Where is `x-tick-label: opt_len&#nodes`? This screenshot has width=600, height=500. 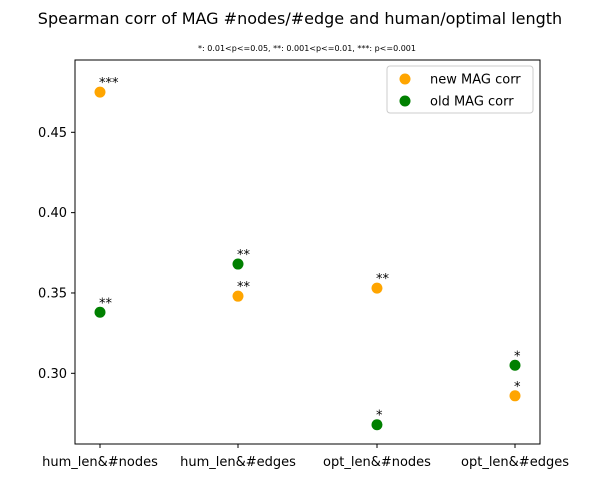
x-tick-label: opt_len&#nodes is located at coordinates (377, 462).